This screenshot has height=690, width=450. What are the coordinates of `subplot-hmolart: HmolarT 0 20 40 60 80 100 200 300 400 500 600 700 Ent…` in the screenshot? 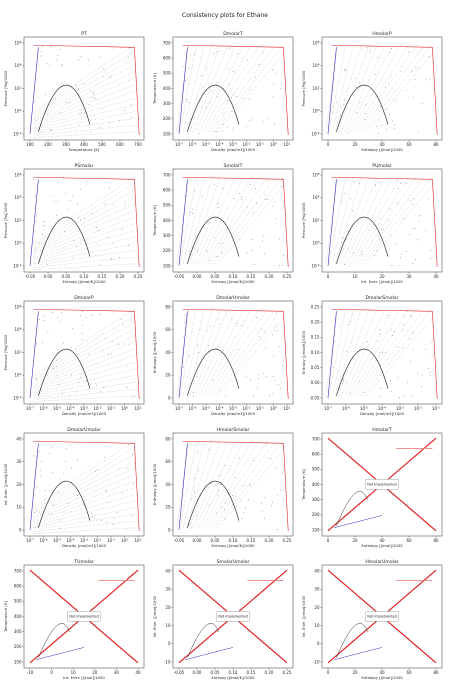 It's located at (372, 487).